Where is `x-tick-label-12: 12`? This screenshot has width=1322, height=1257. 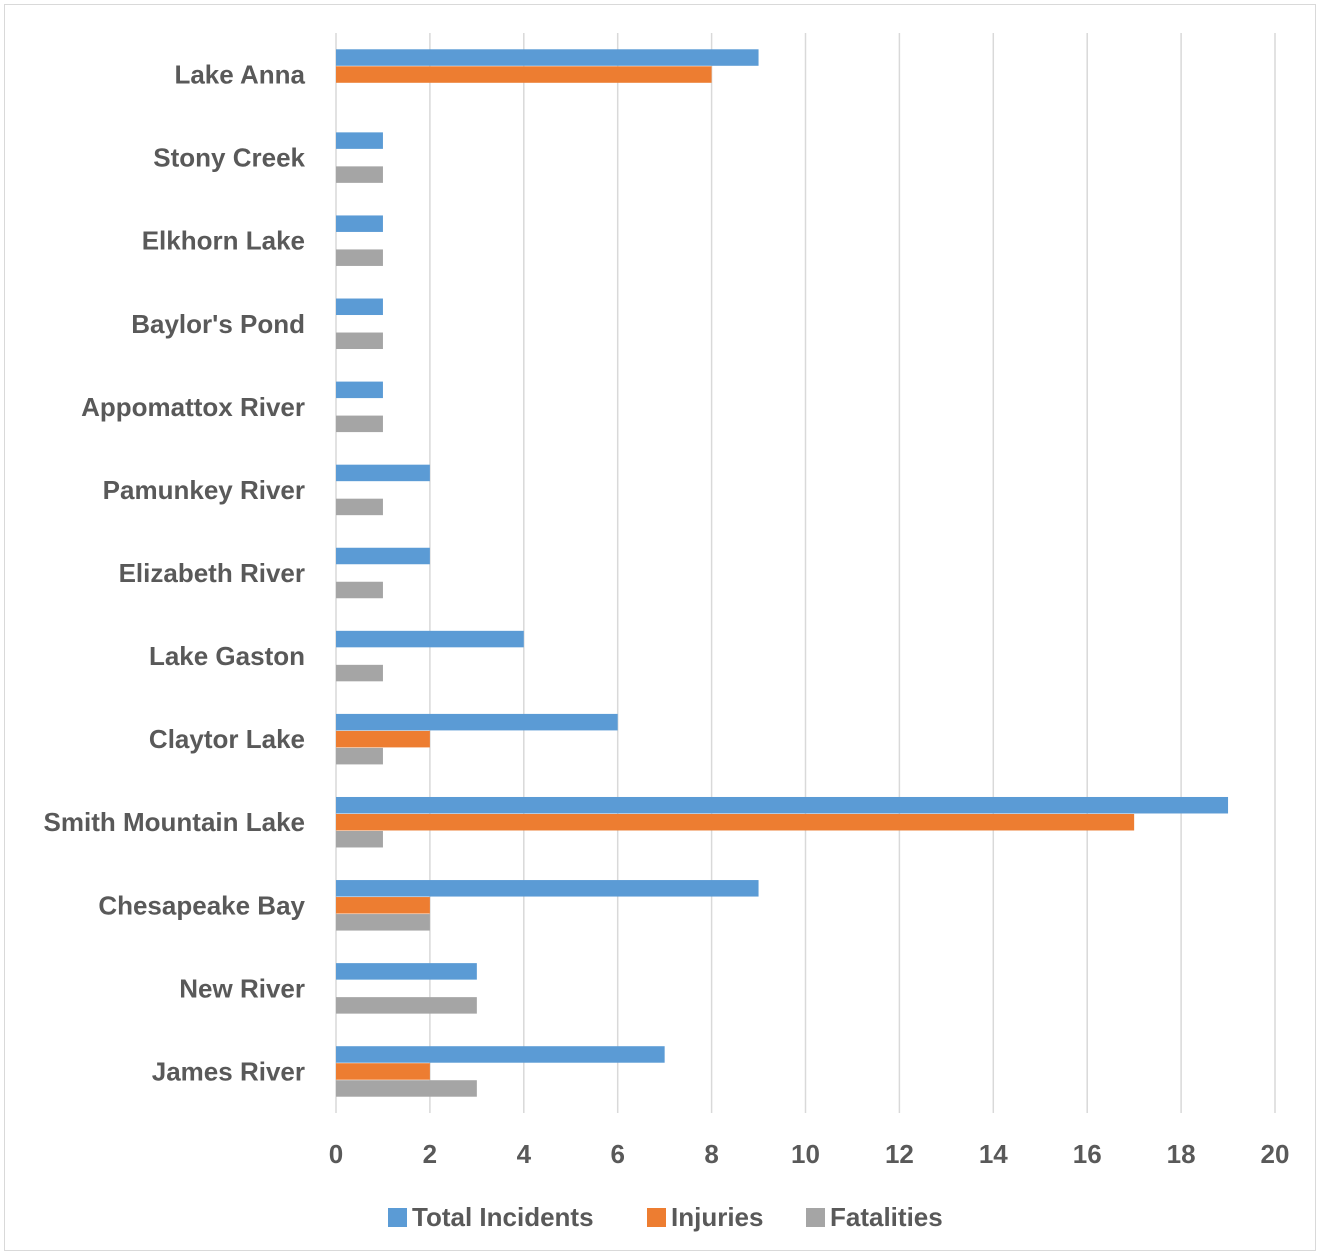
x-tick-label-12: 12 is located at coordinates (899, 1154).